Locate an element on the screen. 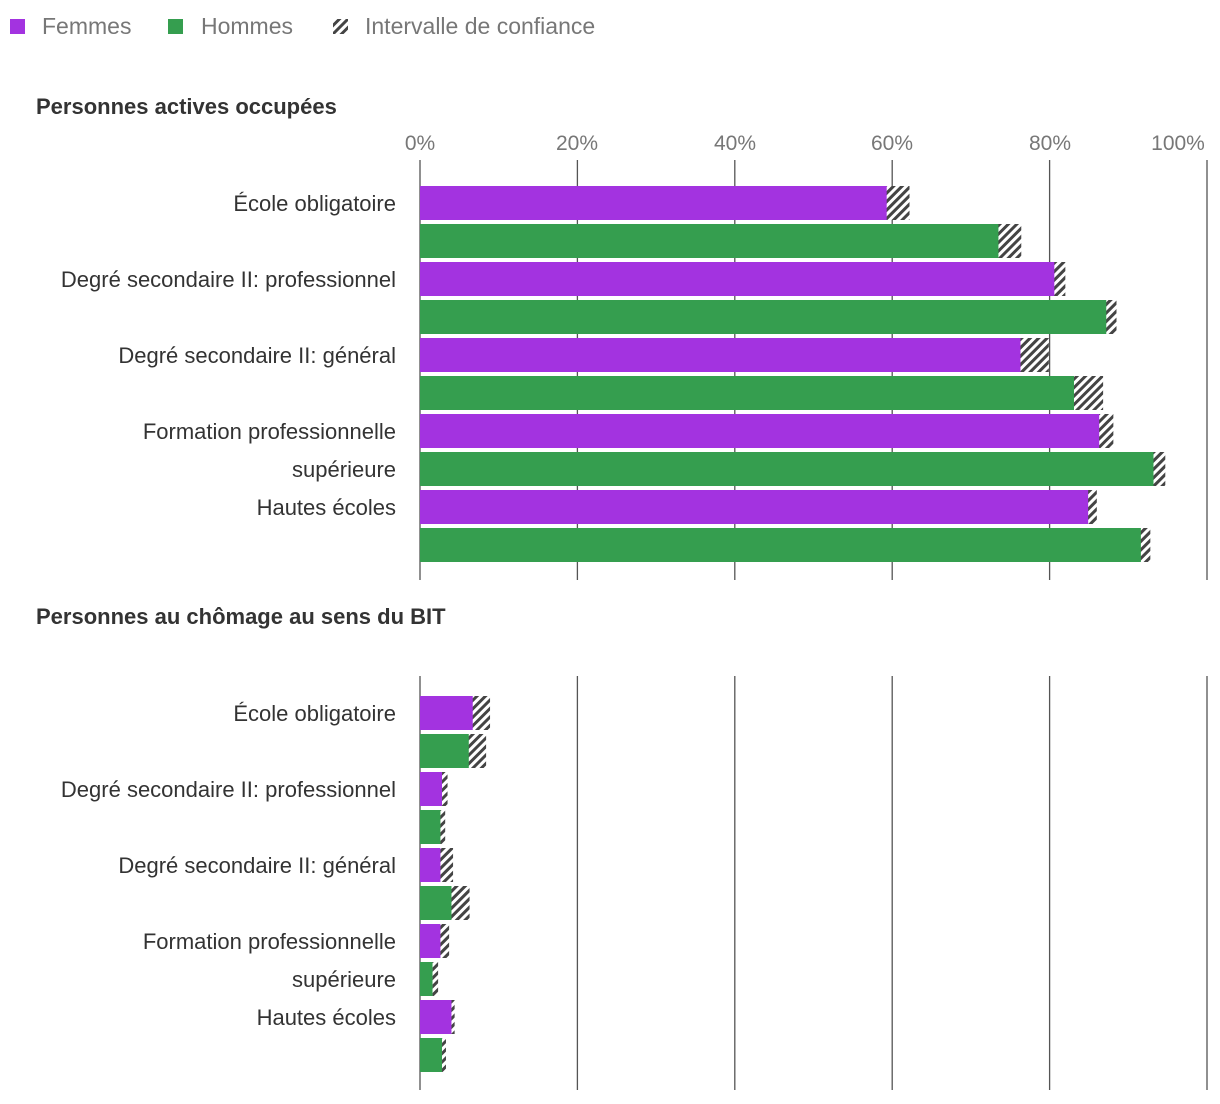 This screenshot has height=1104, width=1220. legend-swatch-femmes is located at coordinates (17, 26).